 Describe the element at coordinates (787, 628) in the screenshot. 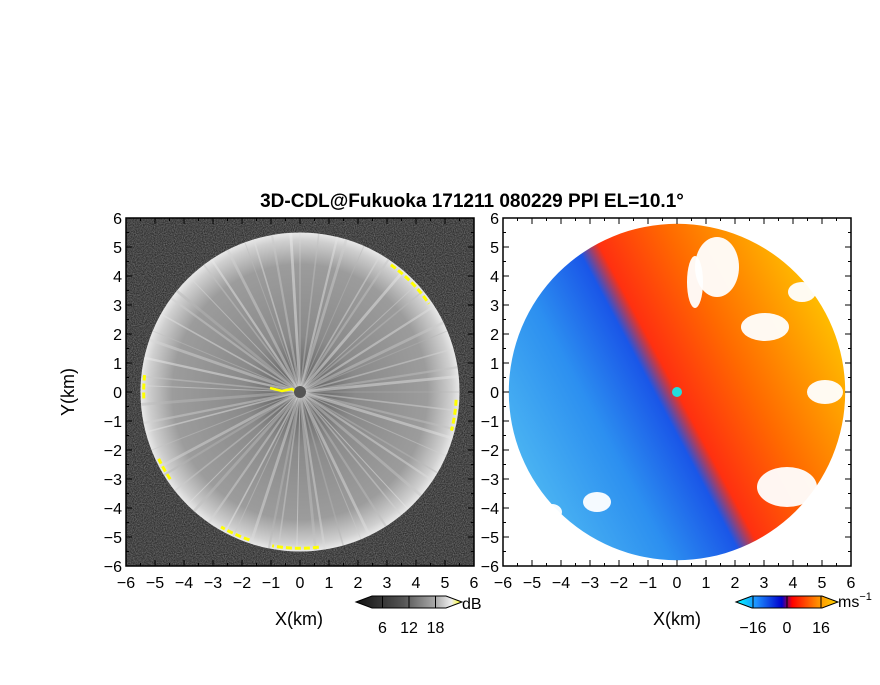

I see `velocity-colorbar-tick-label: 0` at that location.